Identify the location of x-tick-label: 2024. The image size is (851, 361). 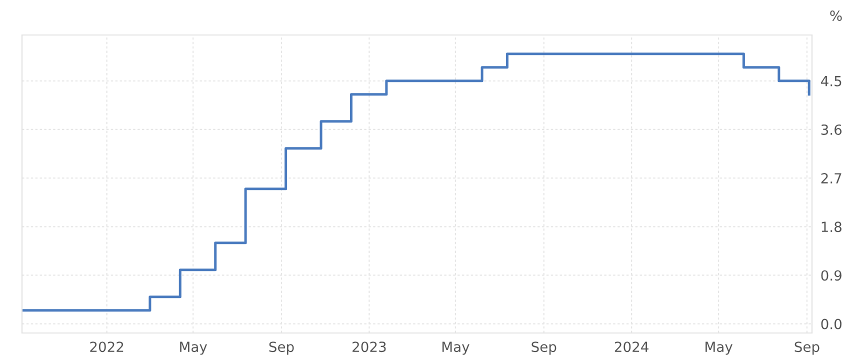
(631, 347).